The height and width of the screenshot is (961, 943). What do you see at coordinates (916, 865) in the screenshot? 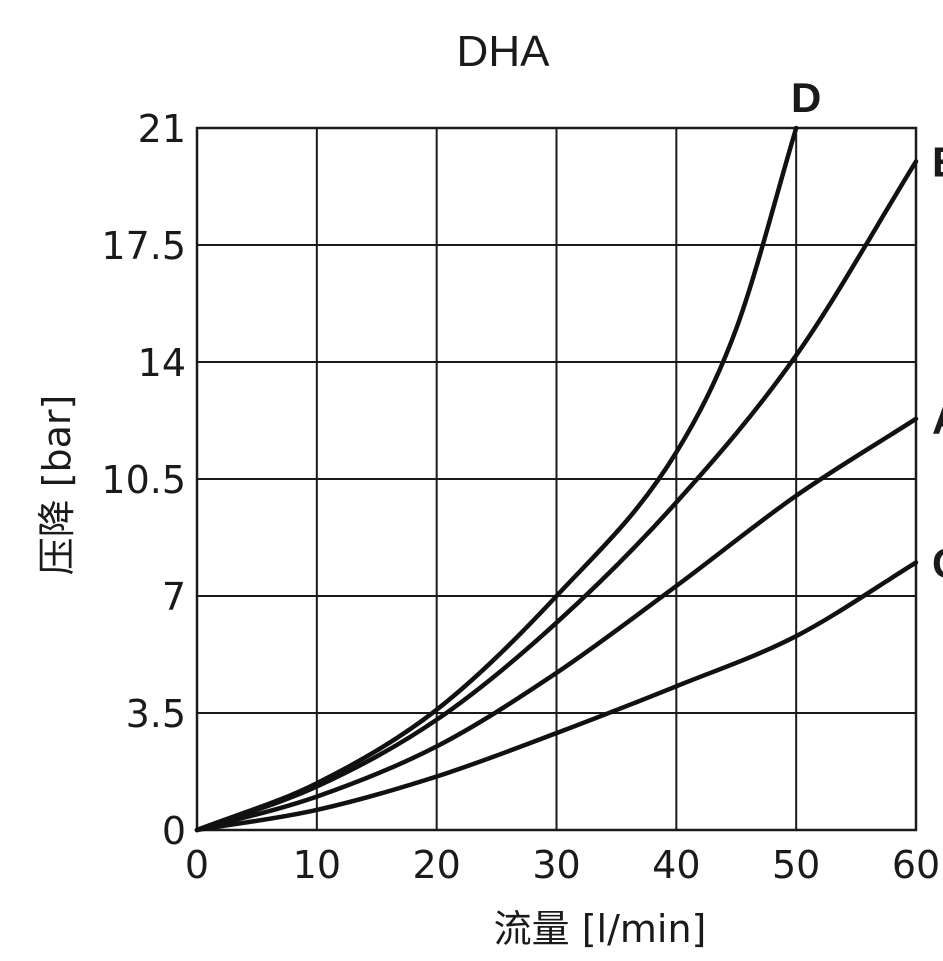
I see `x-tick-label: 60` at bounding box center [916, 865].